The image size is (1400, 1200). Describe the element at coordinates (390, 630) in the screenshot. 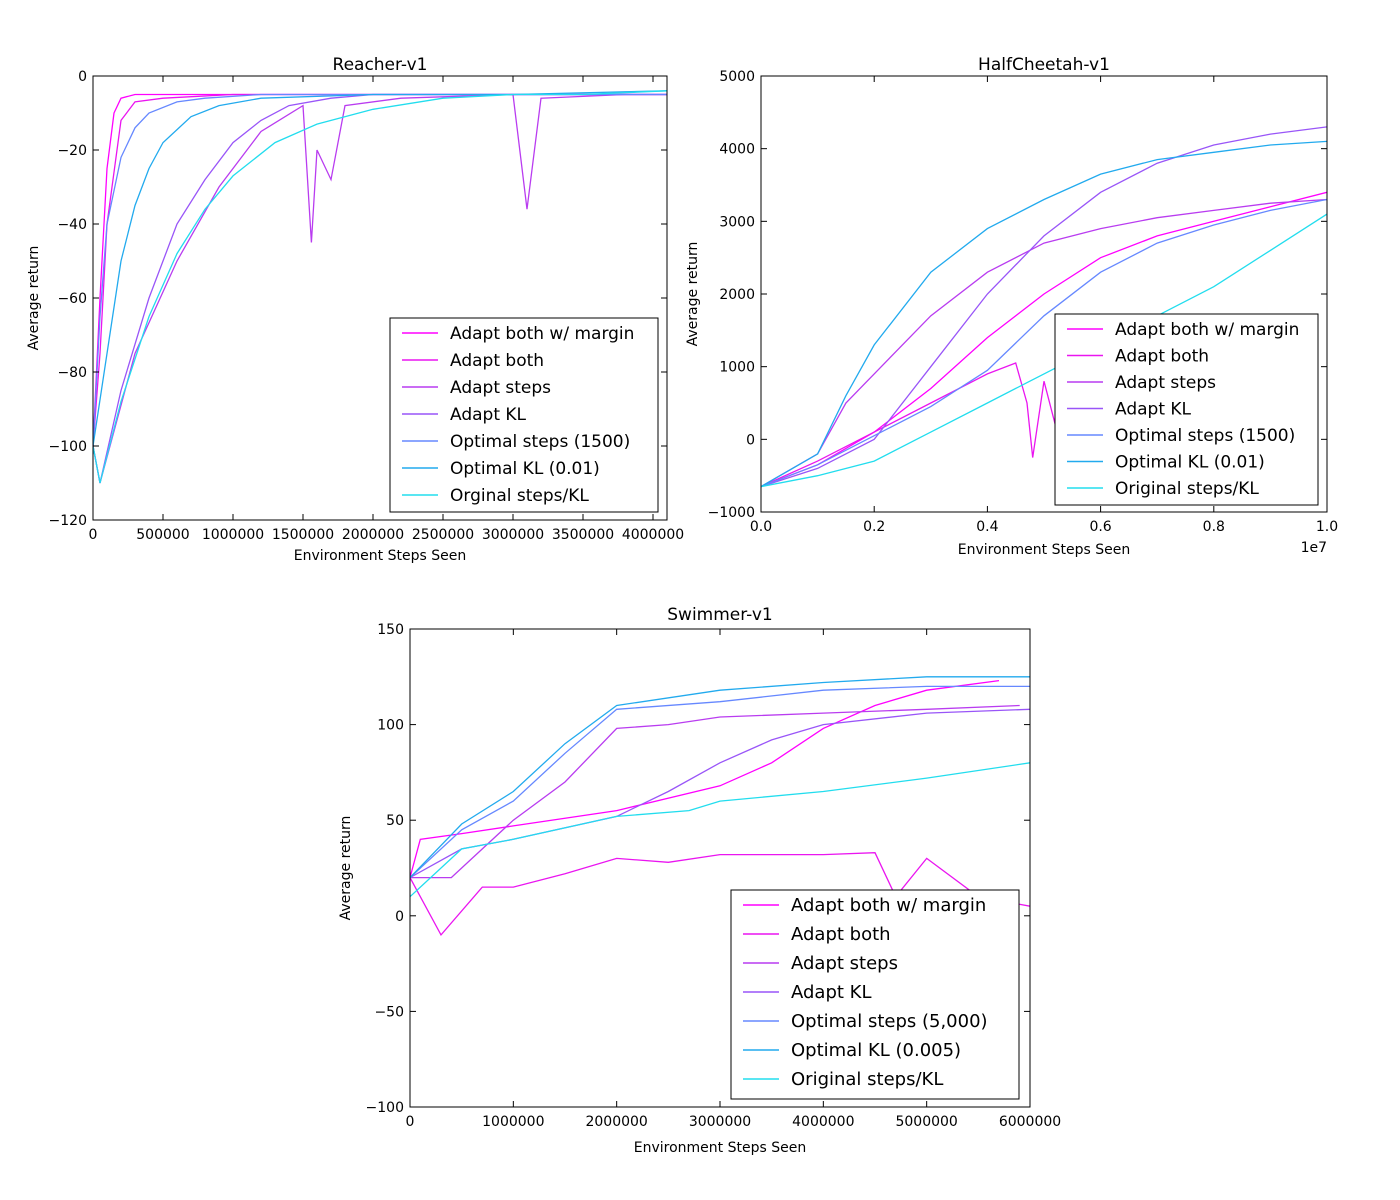

I see `y-tick-label: 150` at that location.